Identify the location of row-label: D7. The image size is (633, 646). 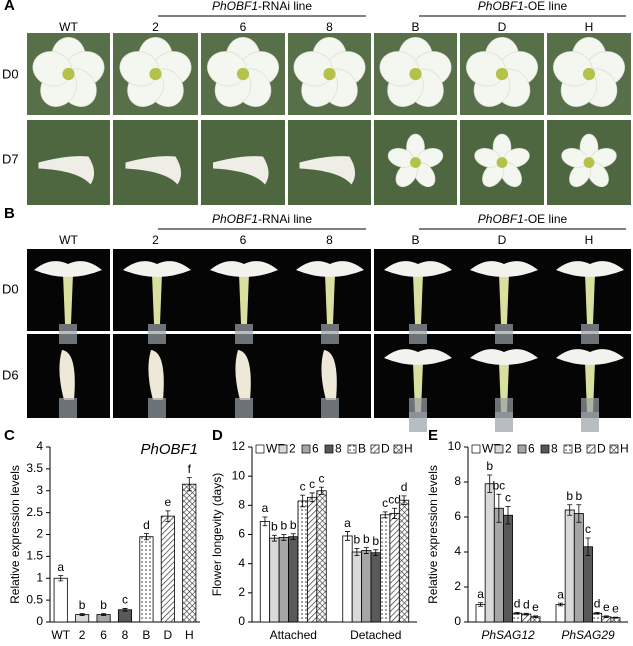
(10, 158).